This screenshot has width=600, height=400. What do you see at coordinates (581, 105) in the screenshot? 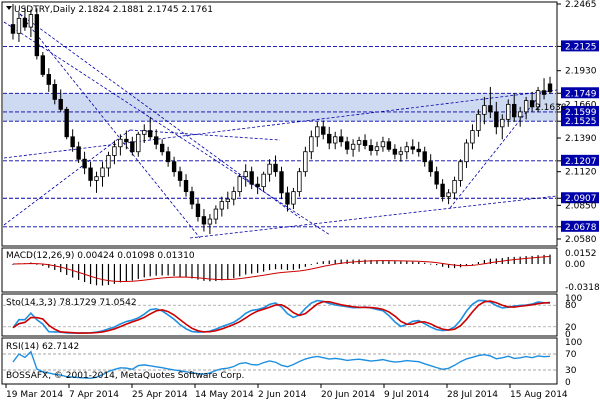
I see `price-tick-label-4: 2.1660` at bounding box center [581, 105].